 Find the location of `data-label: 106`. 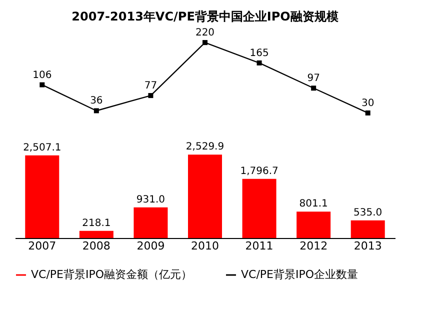

data-label: 106 is located at coordinates (42, 75).